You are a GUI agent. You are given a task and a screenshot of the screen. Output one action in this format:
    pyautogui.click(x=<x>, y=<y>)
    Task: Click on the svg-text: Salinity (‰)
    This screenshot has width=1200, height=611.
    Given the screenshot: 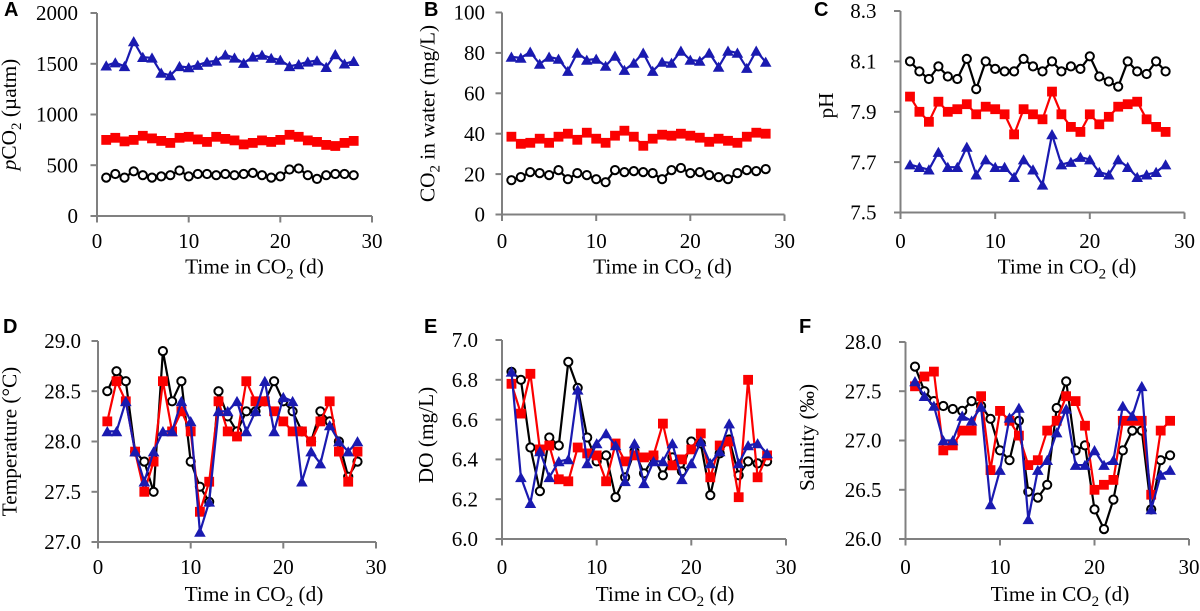 What is the action you would take?
    pyautogui.click(x=807, y=437)
    